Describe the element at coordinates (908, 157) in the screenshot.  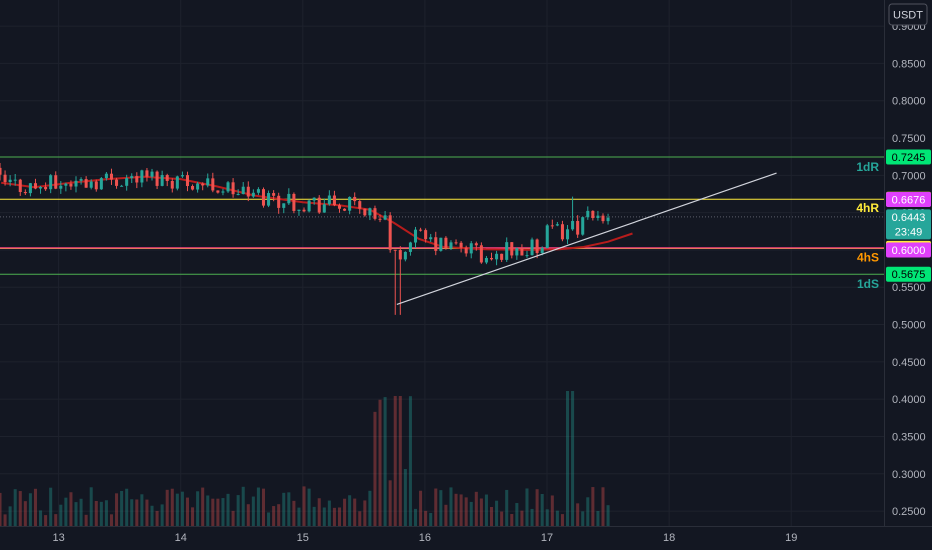
I see `price-badge-1dR-bg` at that location.